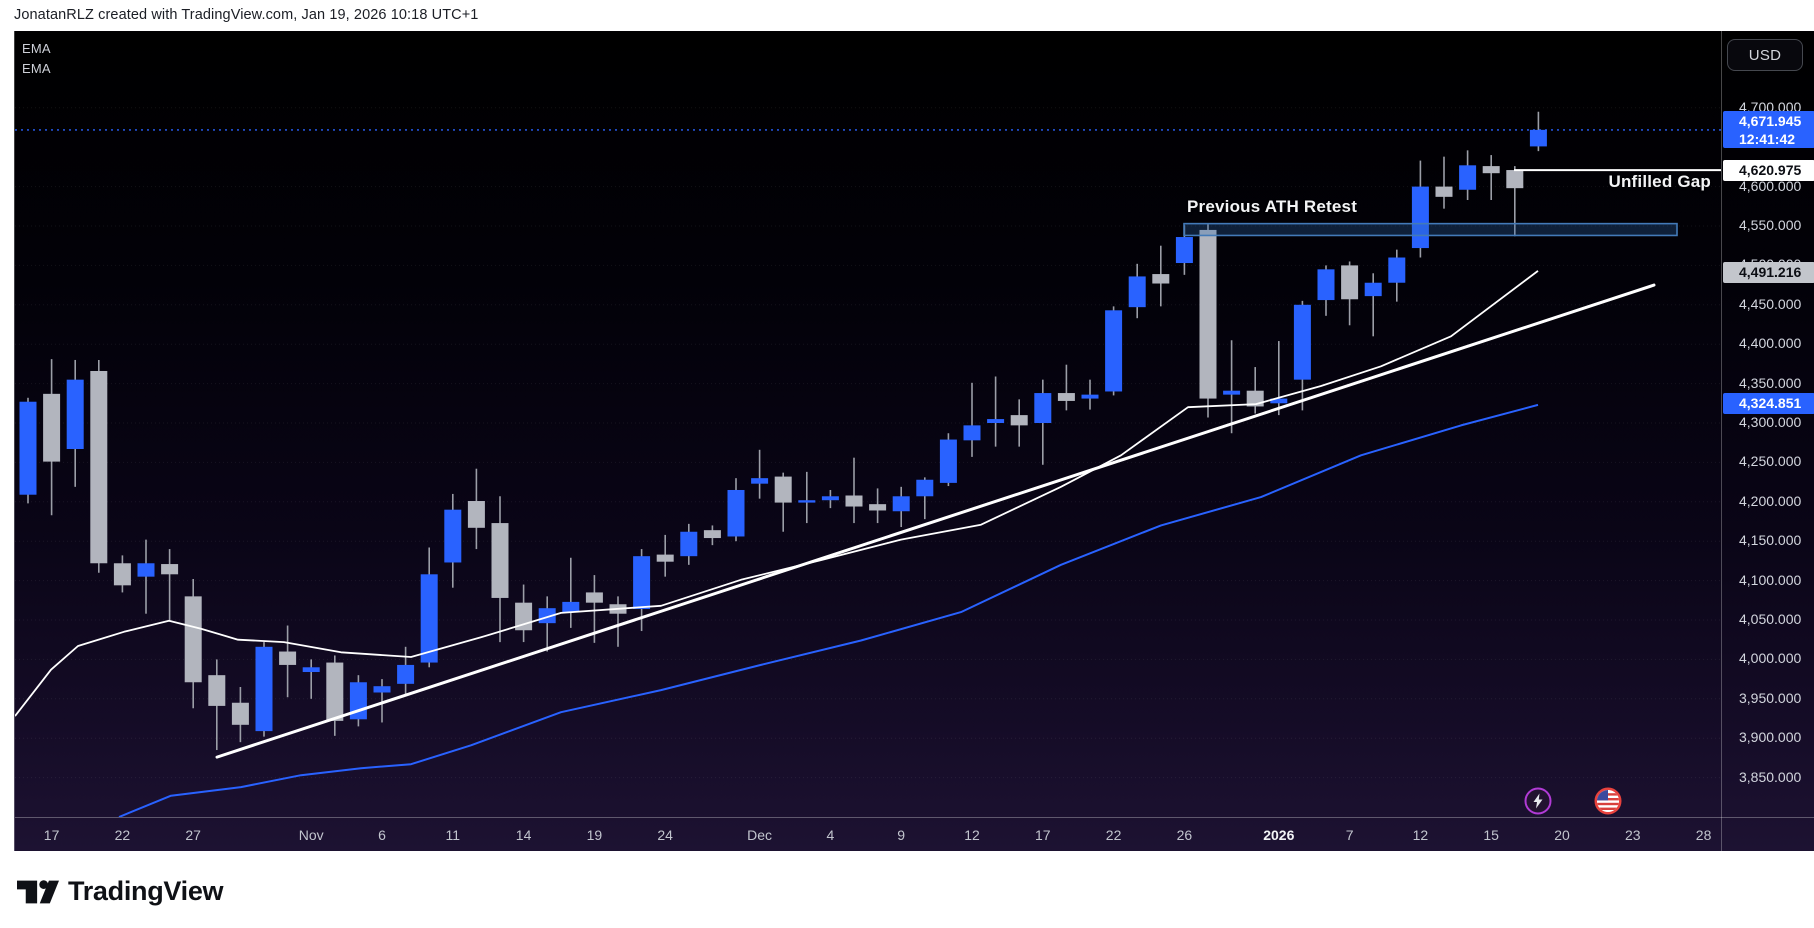 This screenshot has height=928, width=1814. I want to click on us-flag-event-icon, so click(1608, 801).